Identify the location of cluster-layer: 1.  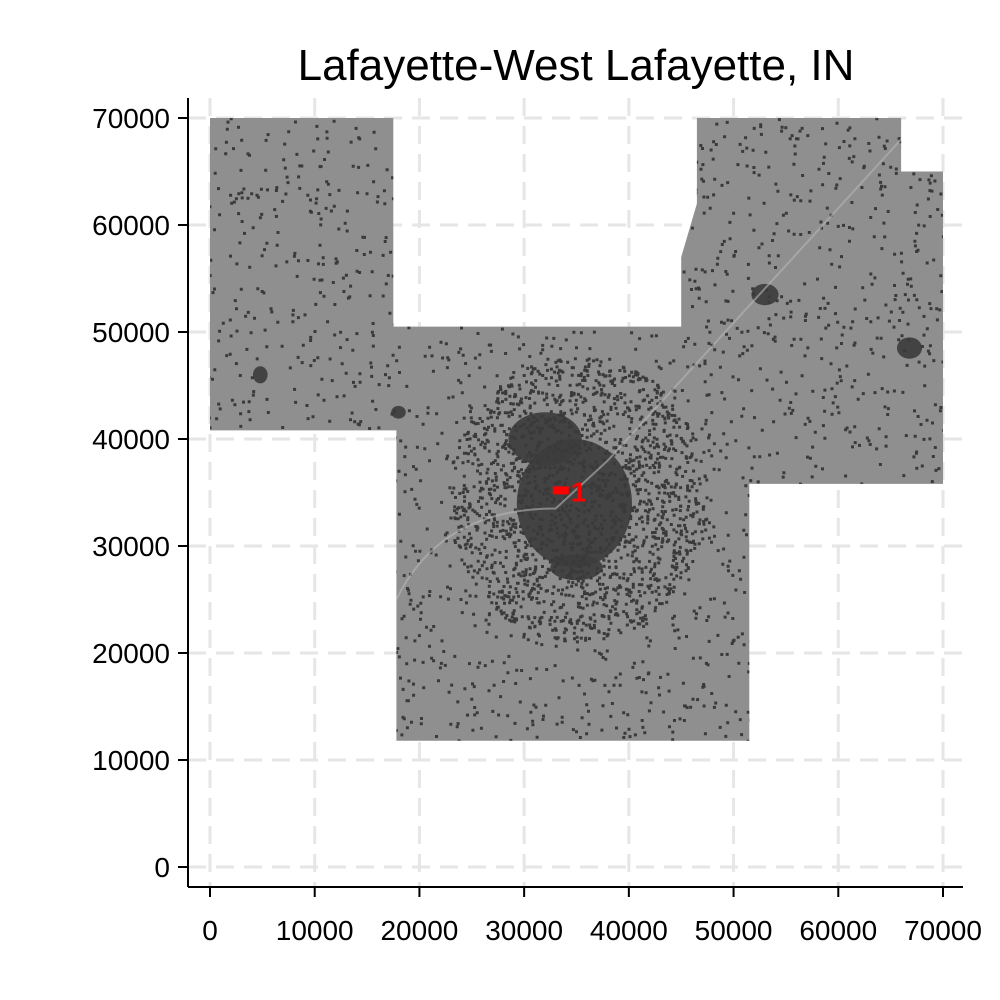
(569, 491).